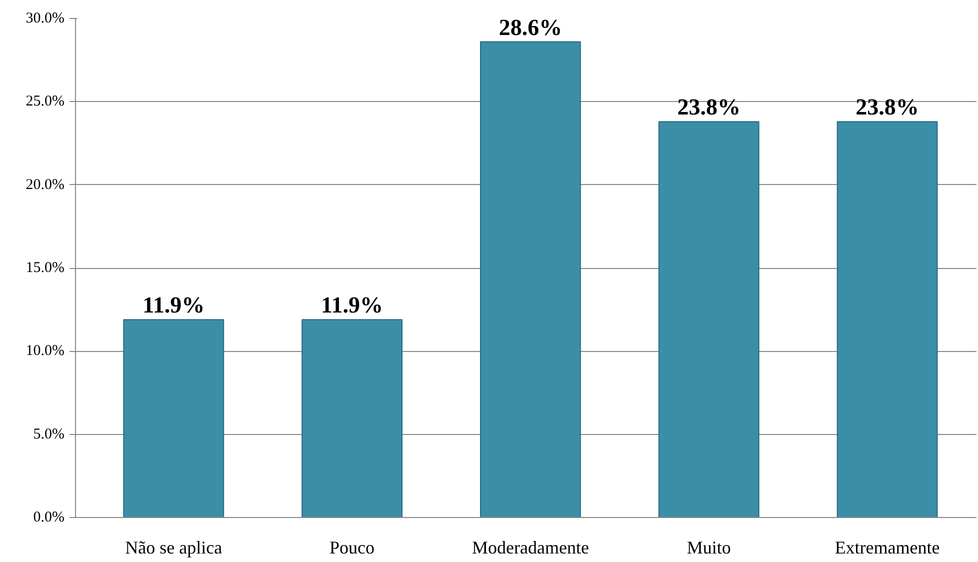 This screenshot has width=978, height=562. What do you see at coordinates (49, 518) in the screenshot?
I see `y-tick-label: 0.0%` at bounding box center [49, 518].